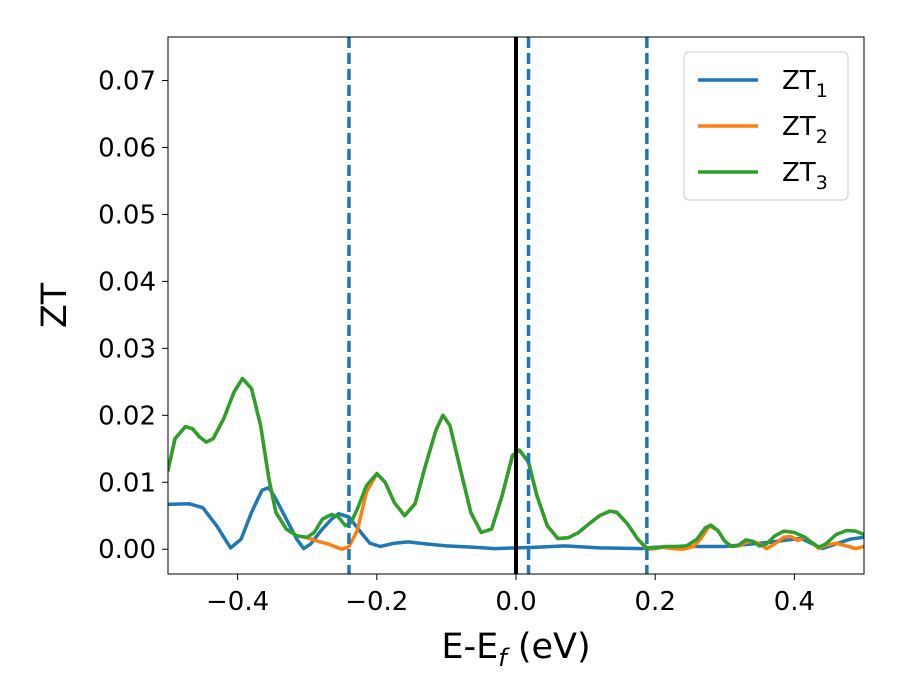 This screenshot has width=900, height=700. Describe the element at coordinates (822, 183) in the screenshot. I see `legend-label-sub: 3` at that location.